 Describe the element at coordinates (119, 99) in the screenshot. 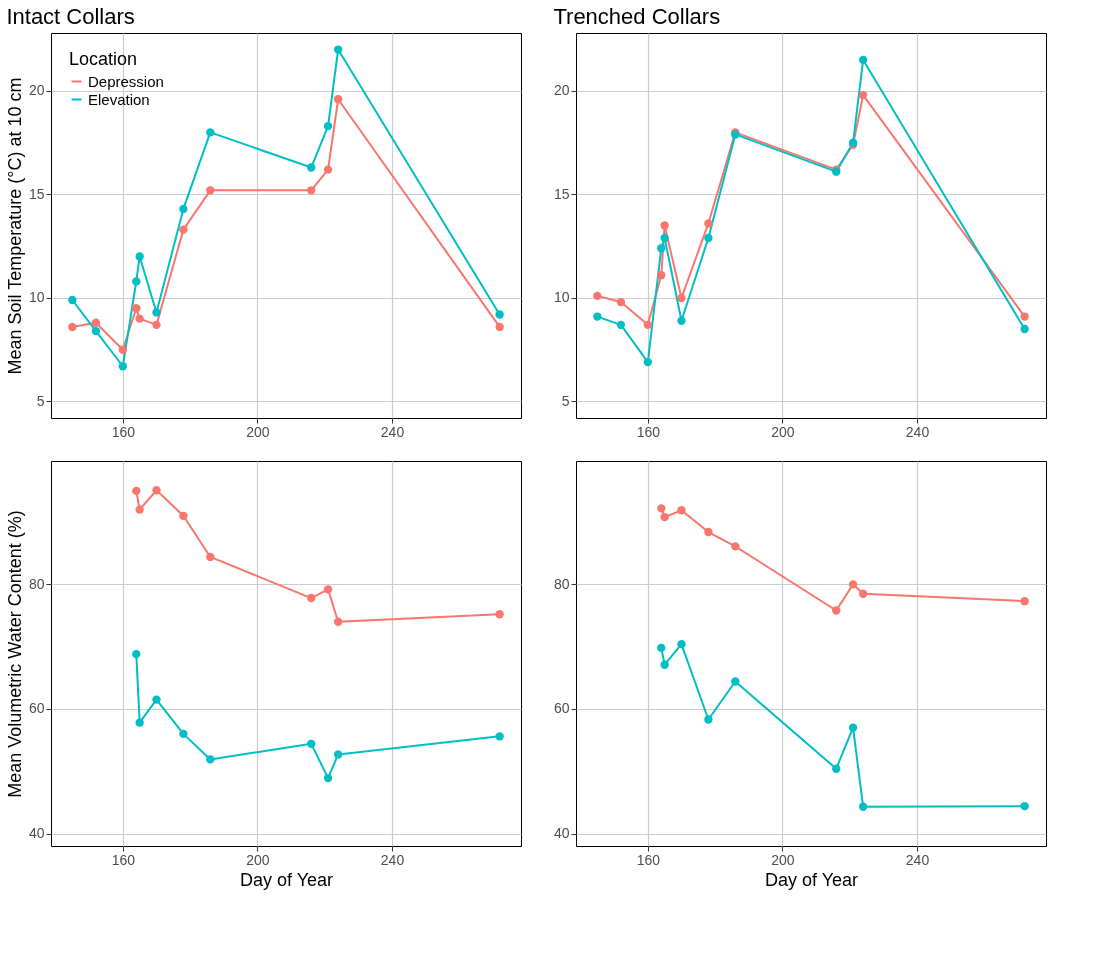

I see `legend-label: Elevation` at that location.